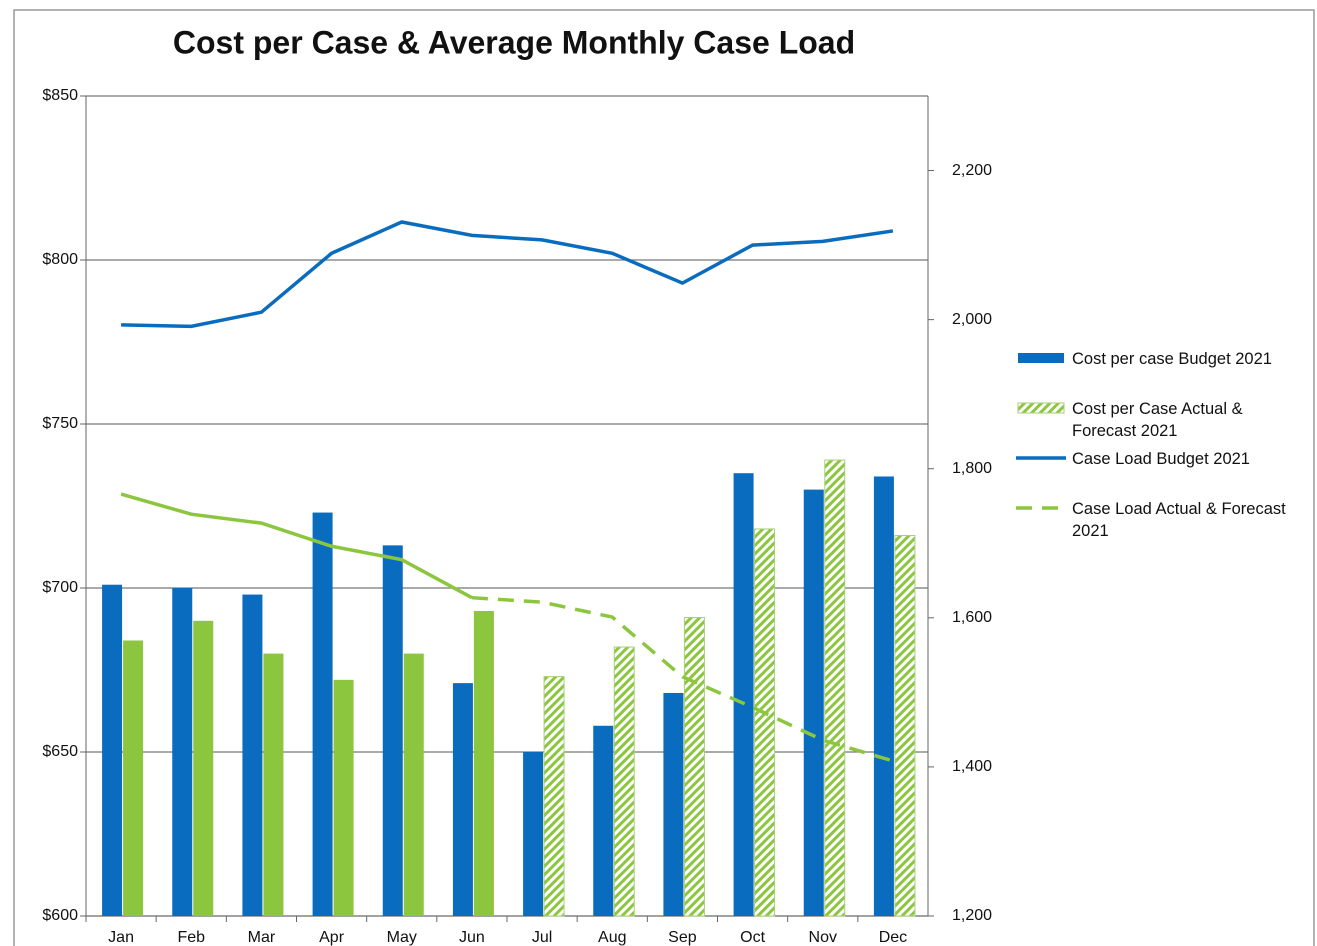 The image size is (1317, 946). Describe the element at coordinates (612, 937) in the screenshot. I see `x-tick-label: Aug` at that location.